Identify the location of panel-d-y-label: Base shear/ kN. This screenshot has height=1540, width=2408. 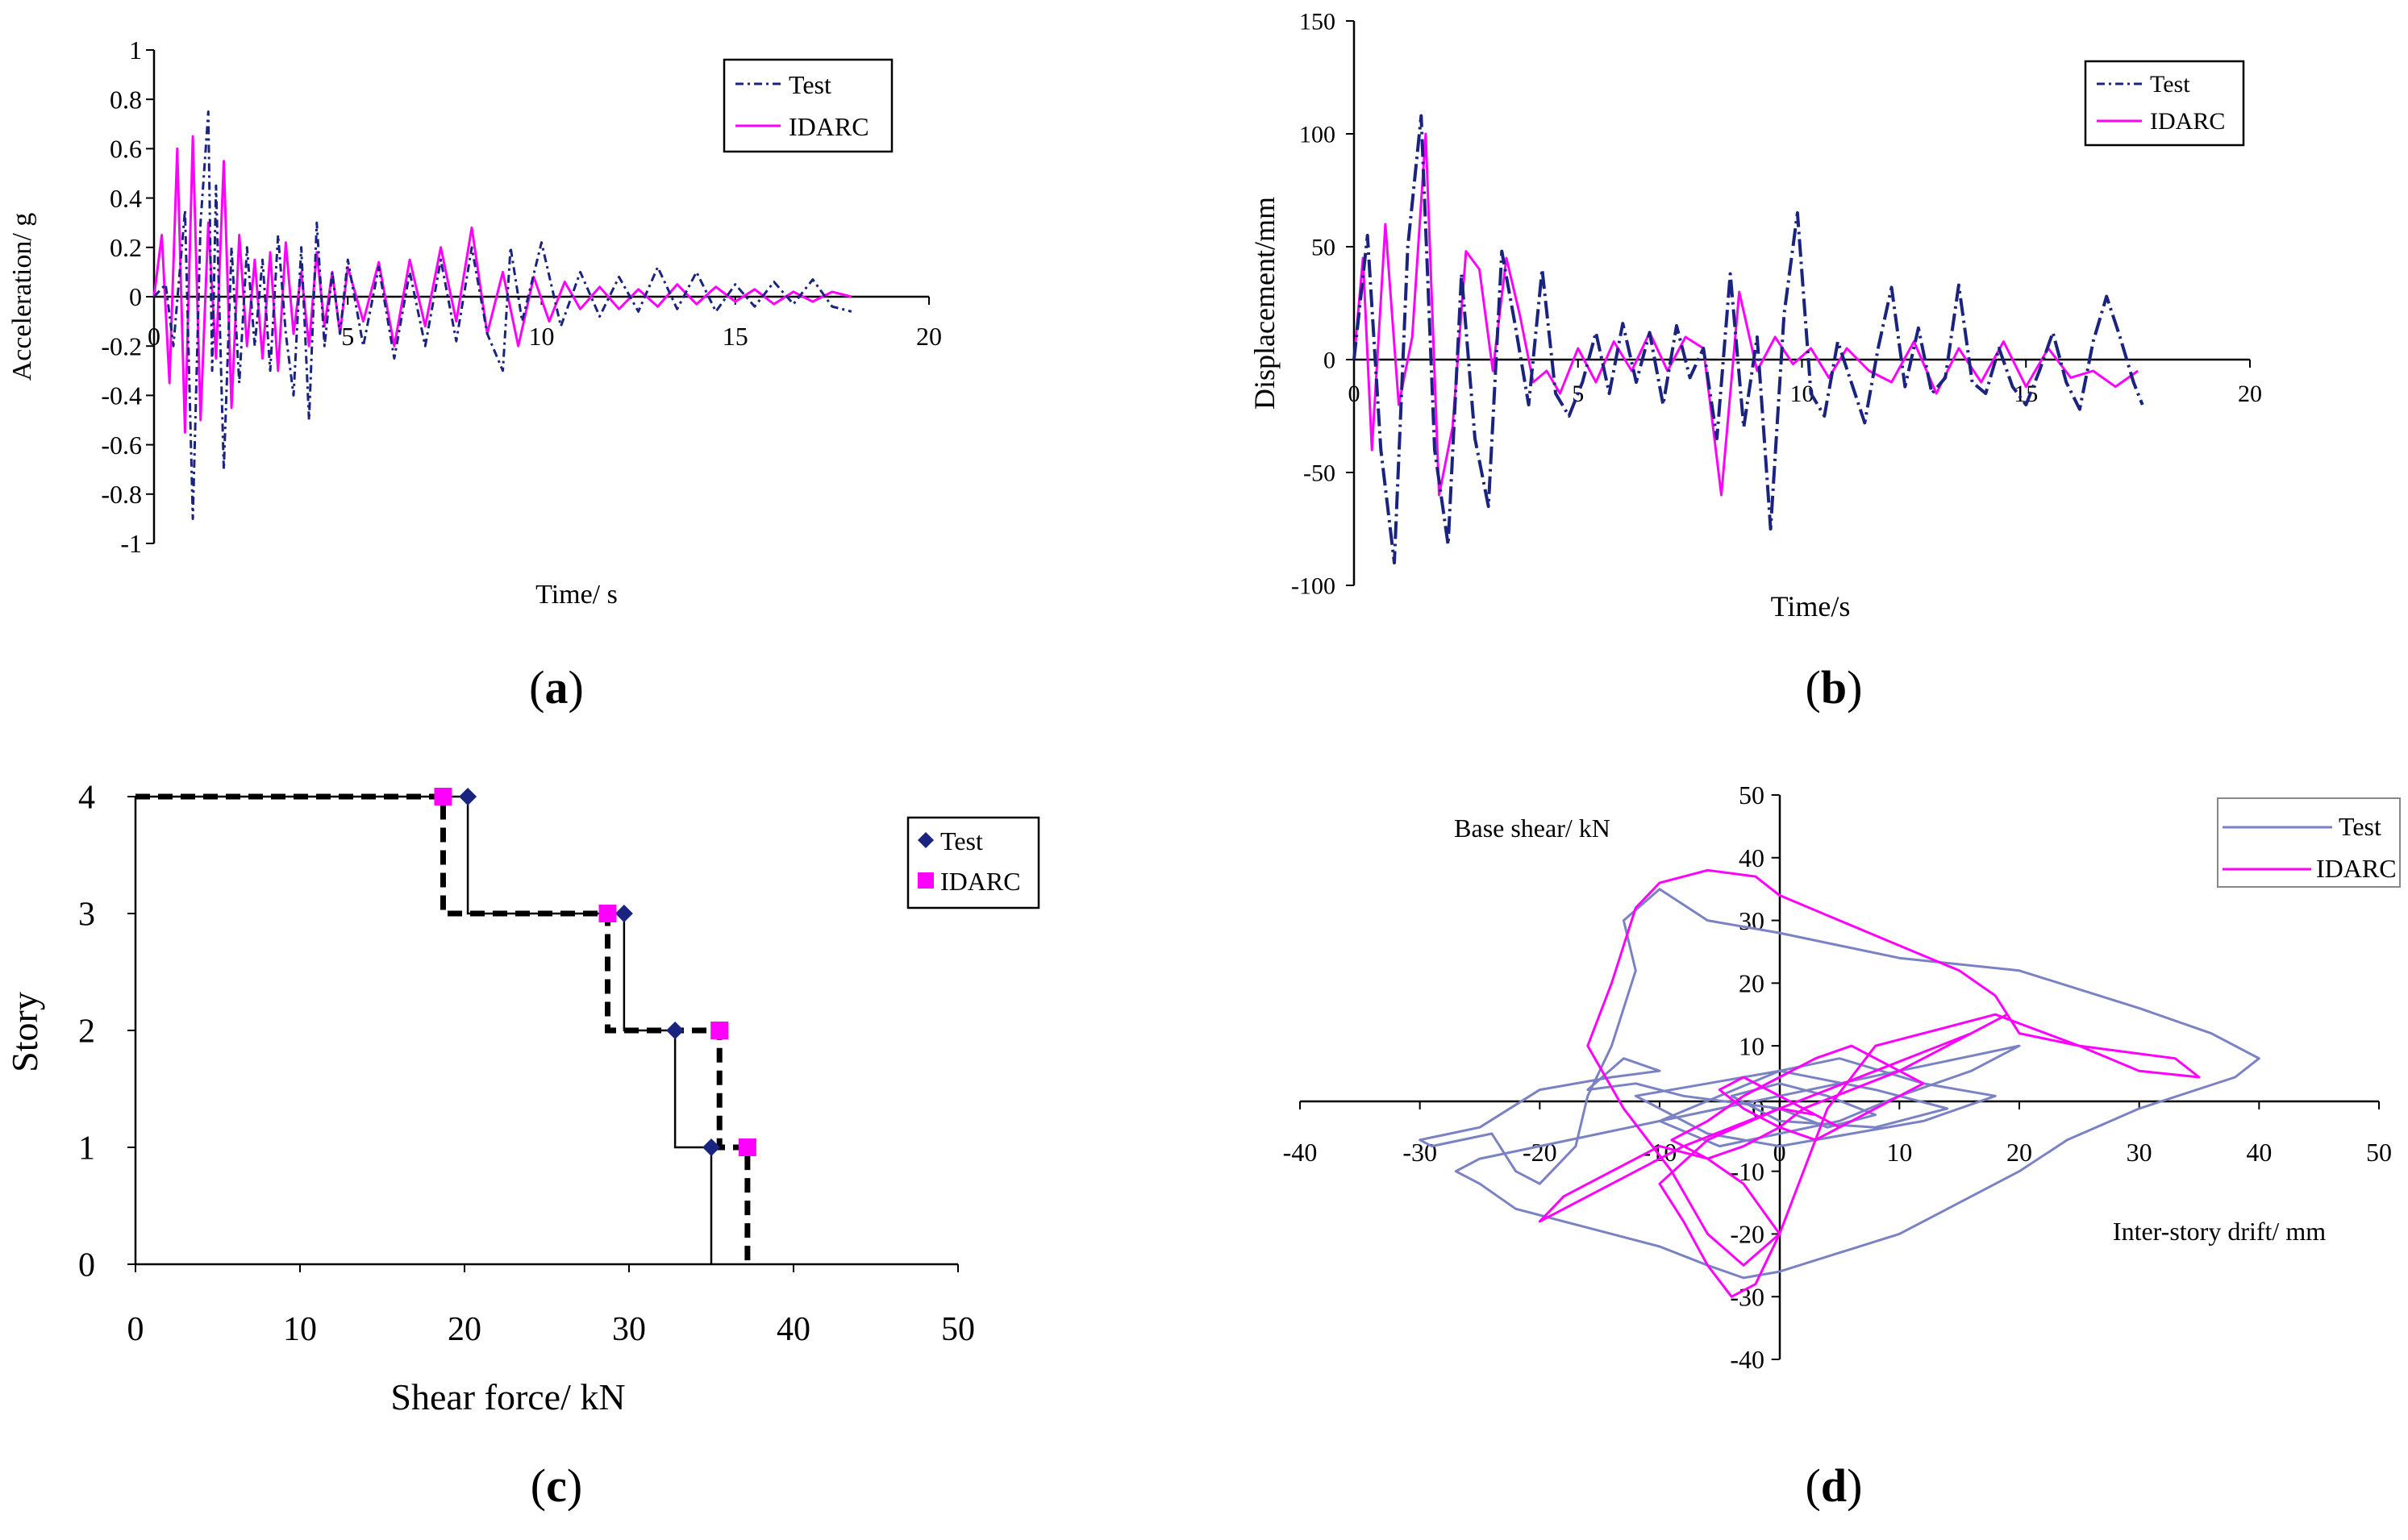
(1532, 828).